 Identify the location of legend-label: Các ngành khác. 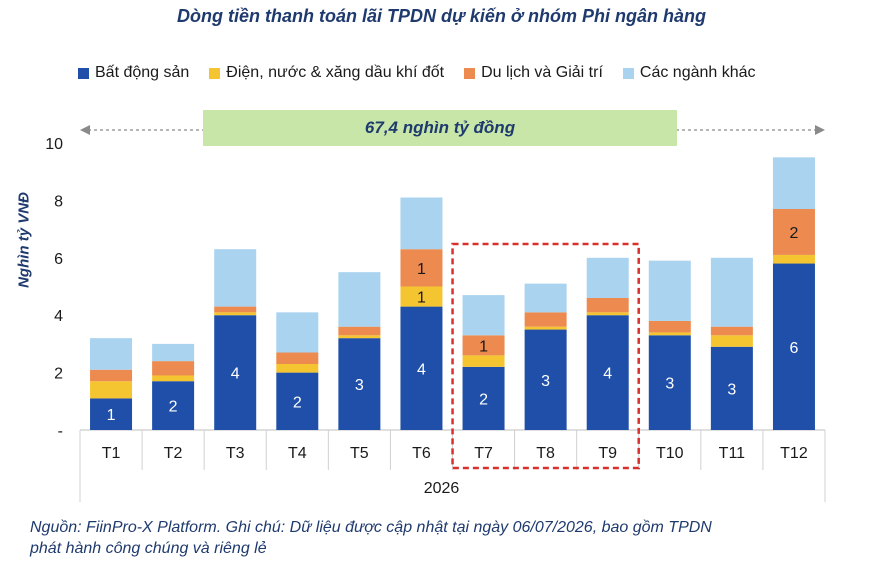
(697, 72).